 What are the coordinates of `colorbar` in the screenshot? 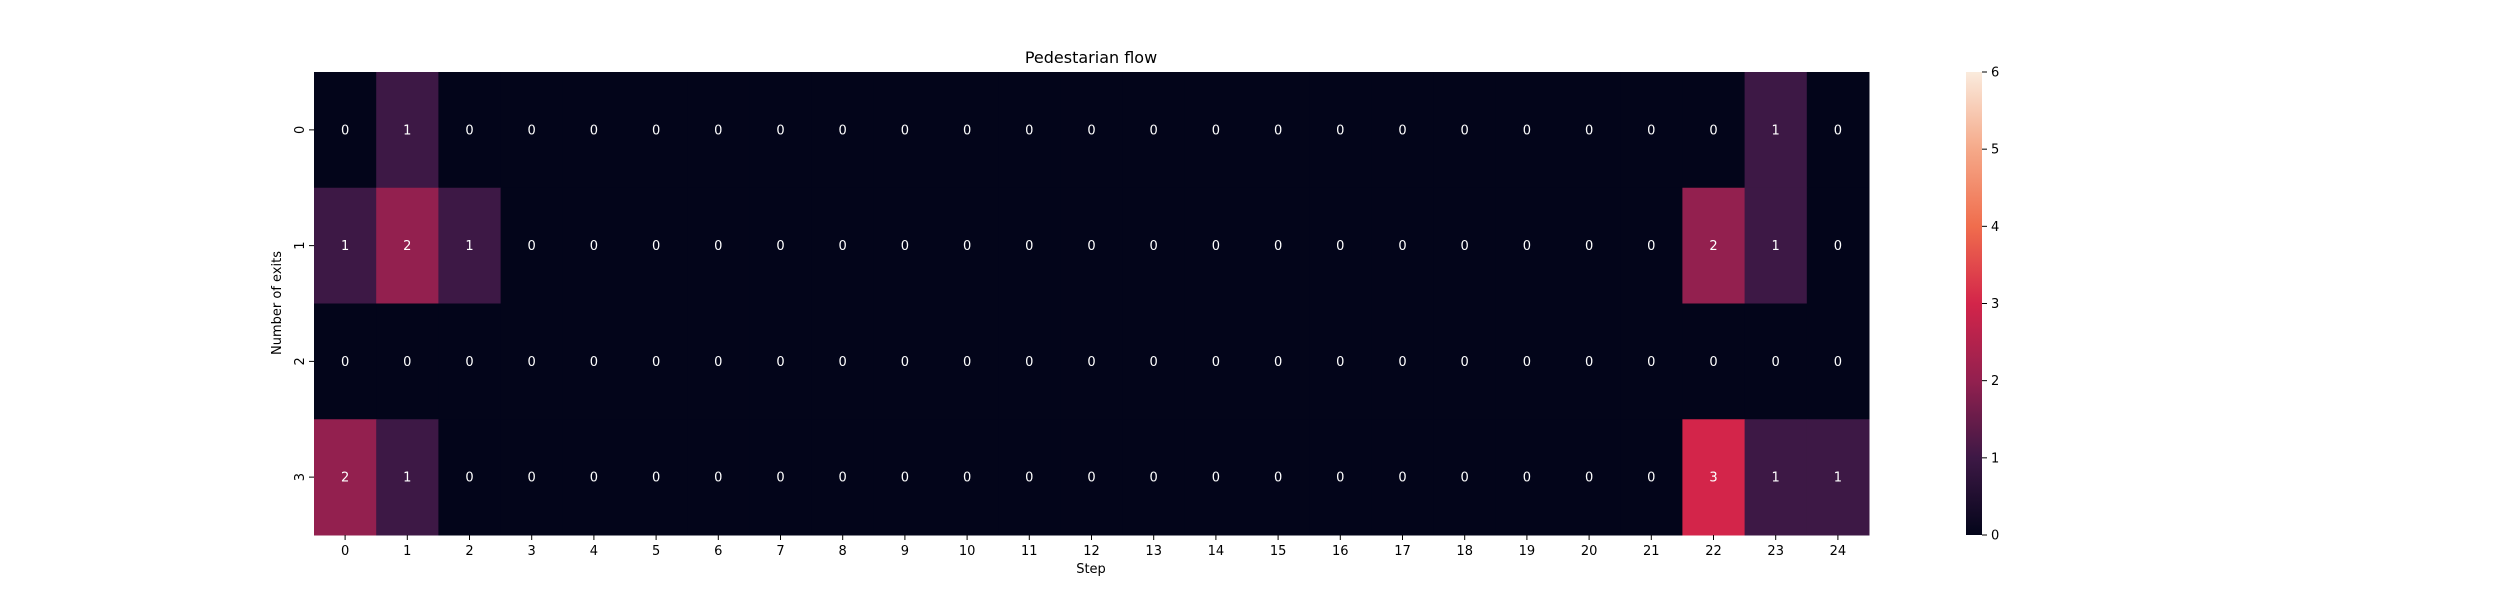 It's located at (1974, 303).